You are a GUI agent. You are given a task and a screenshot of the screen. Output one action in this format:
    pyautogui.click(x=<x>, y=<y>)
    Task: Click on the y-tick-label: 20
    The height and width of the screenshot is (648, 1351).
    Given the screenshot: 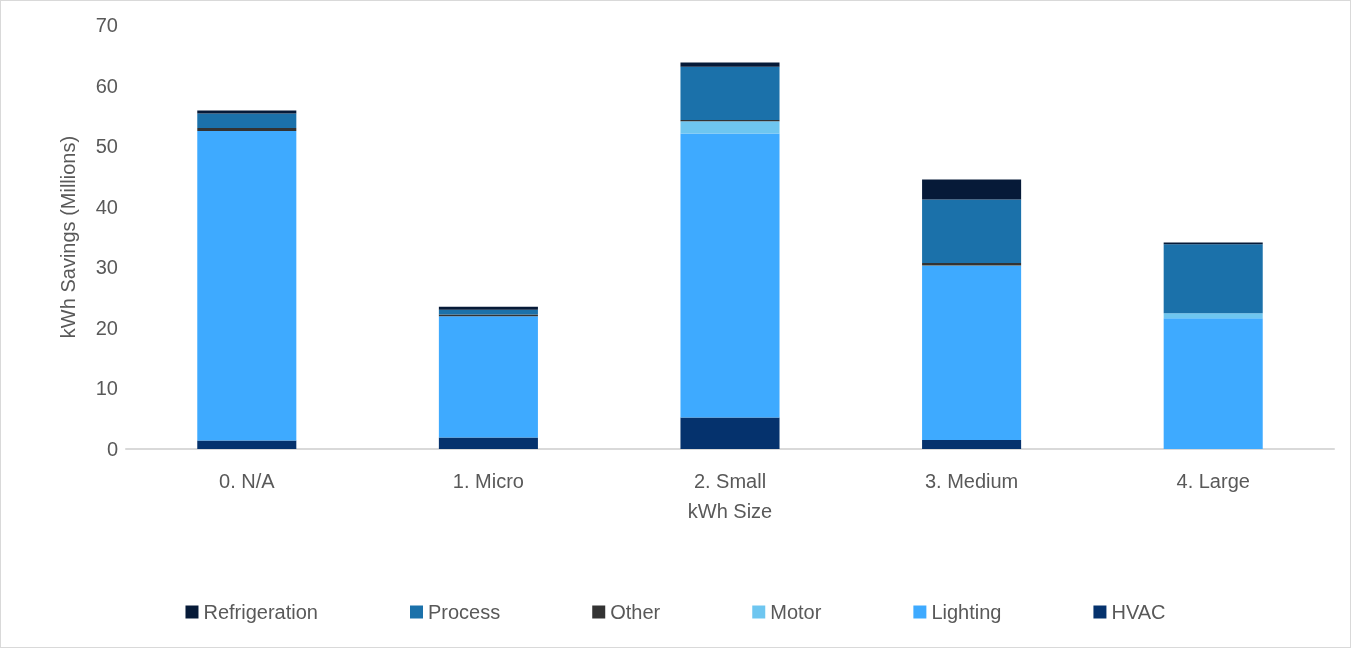 What is the action you would take?
    pyautogui.click(x=106, y=327)
    